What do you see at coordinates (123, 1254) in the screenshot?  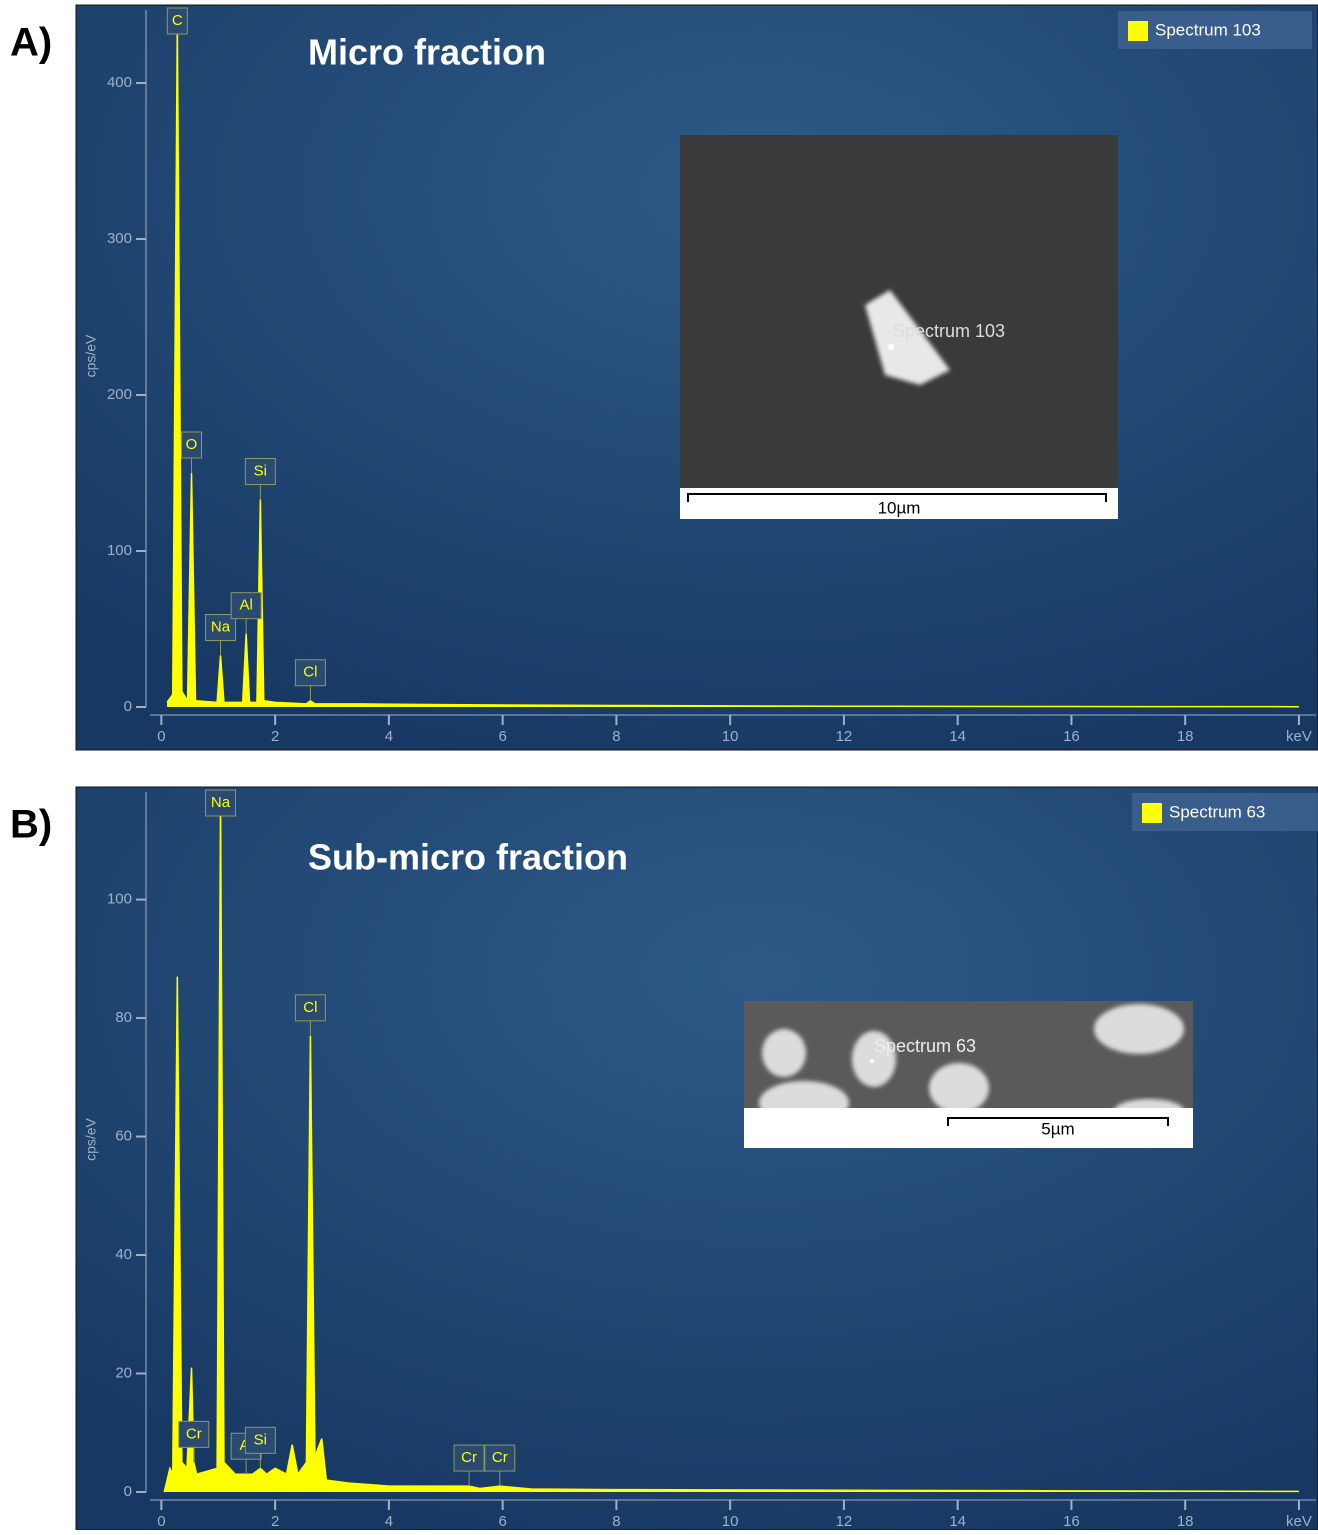 I see `y-tick-label: 40` at bounding box center [123, 1254].